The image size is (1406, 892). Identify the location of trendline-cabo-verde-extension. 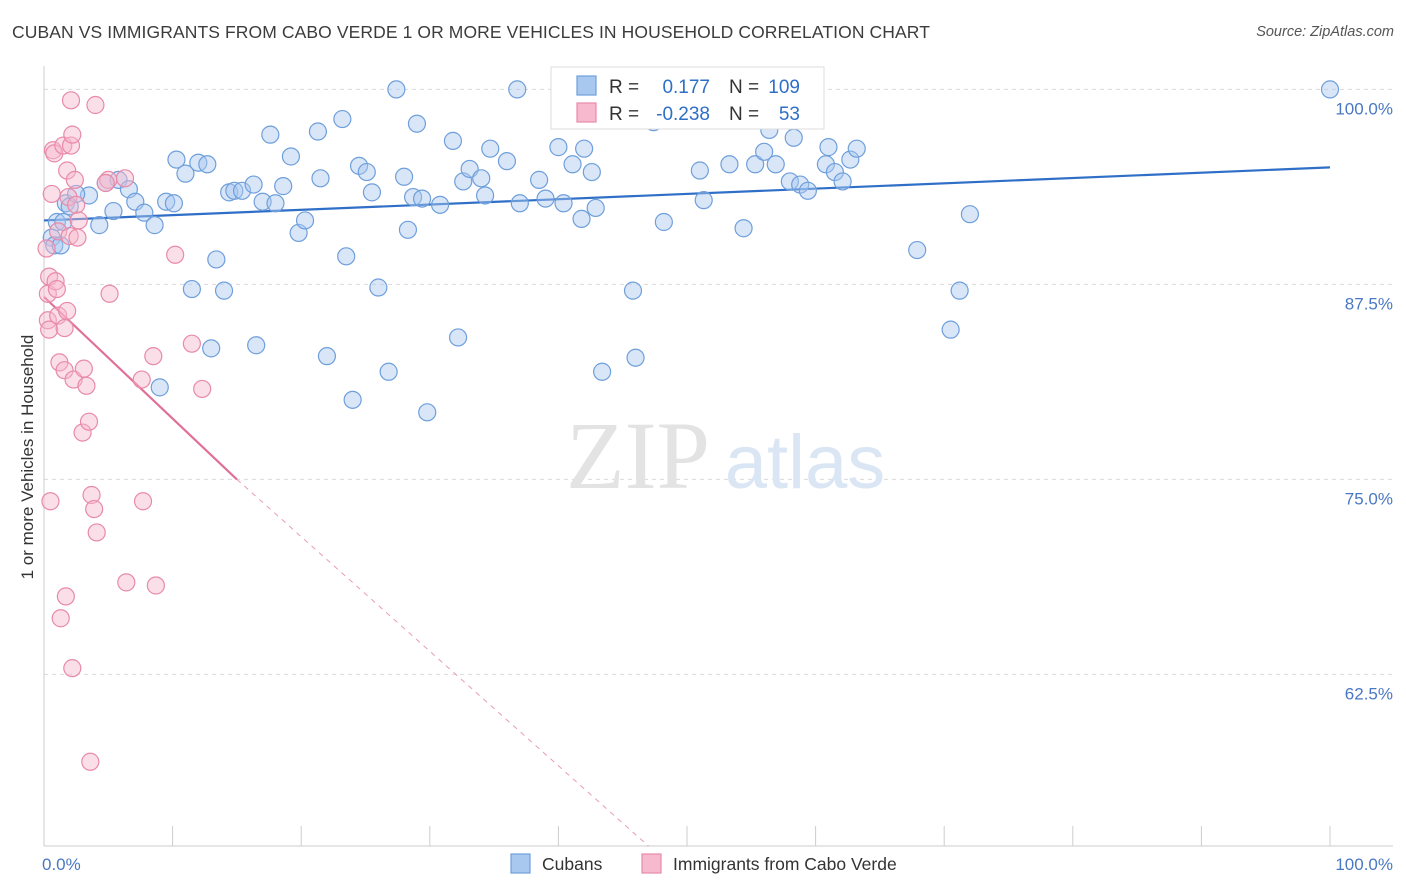
(442, 663).